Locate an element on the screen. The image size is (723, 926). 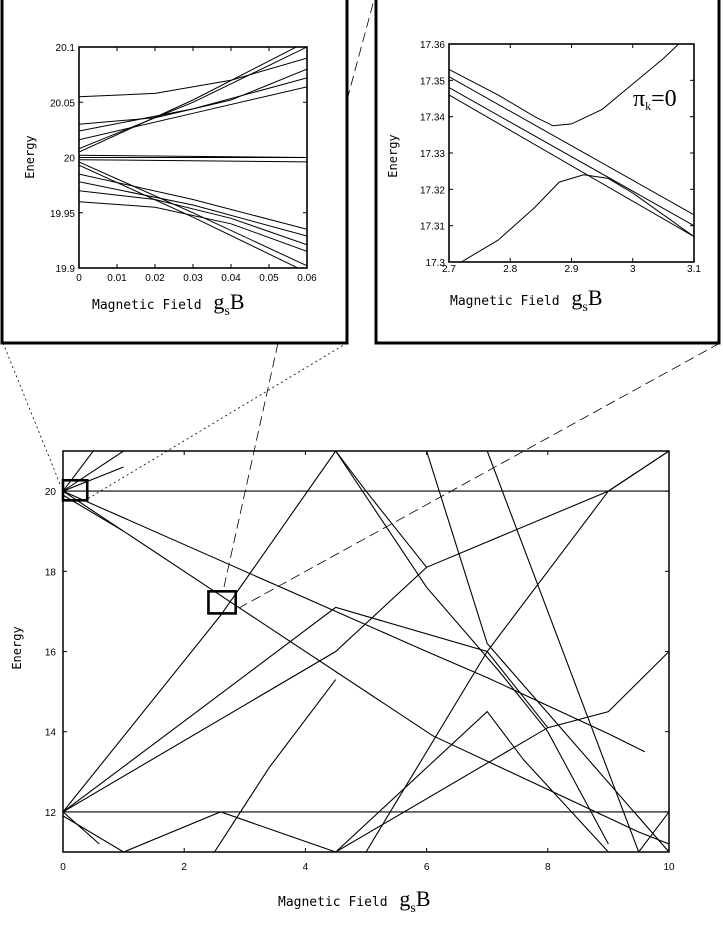
y-tick-label: 14 is located at coordinates (51, 733).